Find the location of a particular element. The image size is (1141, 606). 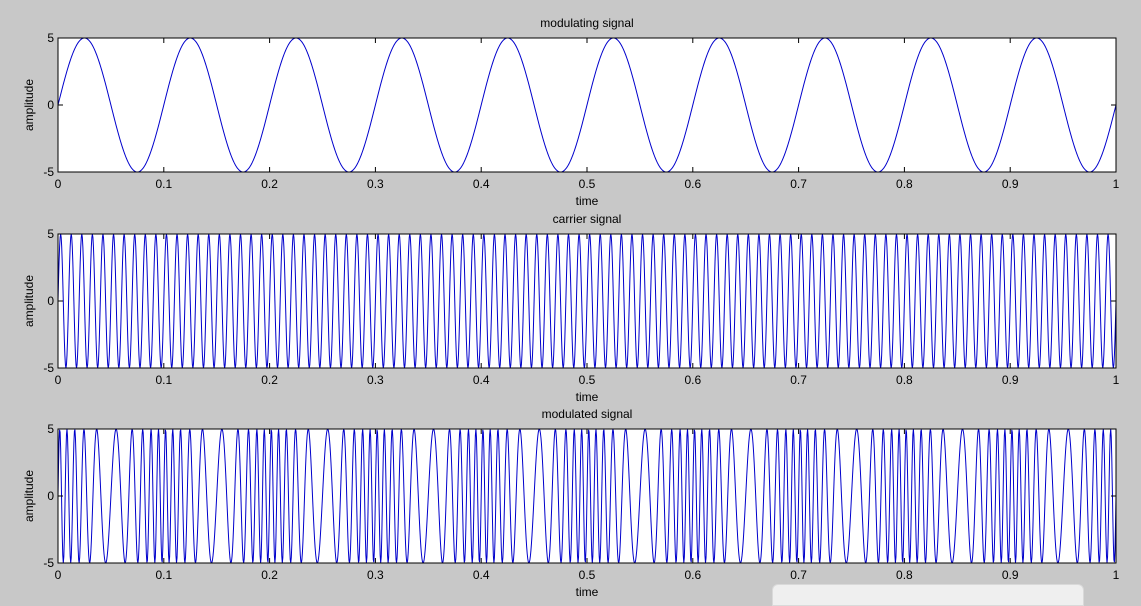

overlapping-popup-edge is located at coordinates (928, 595).